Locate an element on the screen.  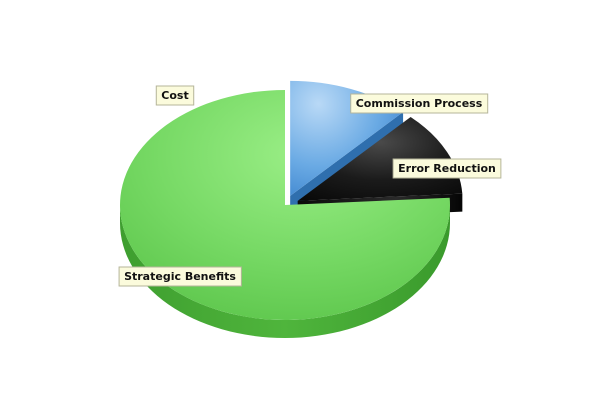
slice-label-text: Strategic Benefits is located at coordinates (180, 276).